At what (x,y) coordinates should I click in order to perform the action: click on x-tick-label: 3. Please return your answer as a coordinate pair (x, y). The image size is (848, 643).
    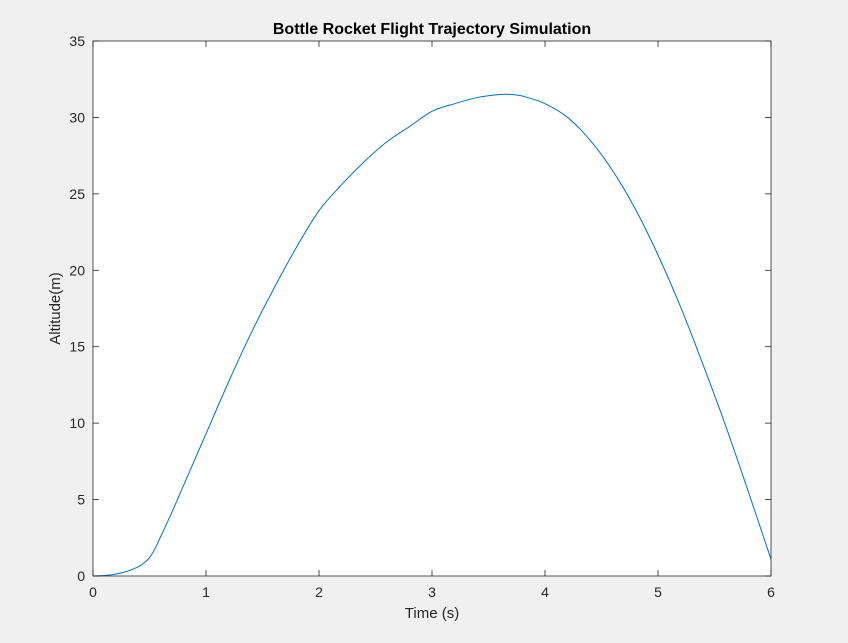
    Looking at the image, I should click on (432, 592).